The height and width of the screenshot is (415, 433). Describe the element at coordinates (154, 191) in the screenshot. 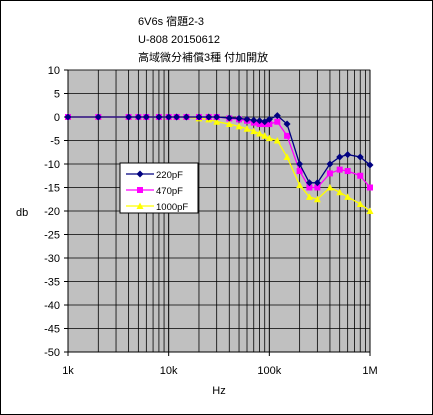

I see `legend-item-470pF: 470pF` at that location.